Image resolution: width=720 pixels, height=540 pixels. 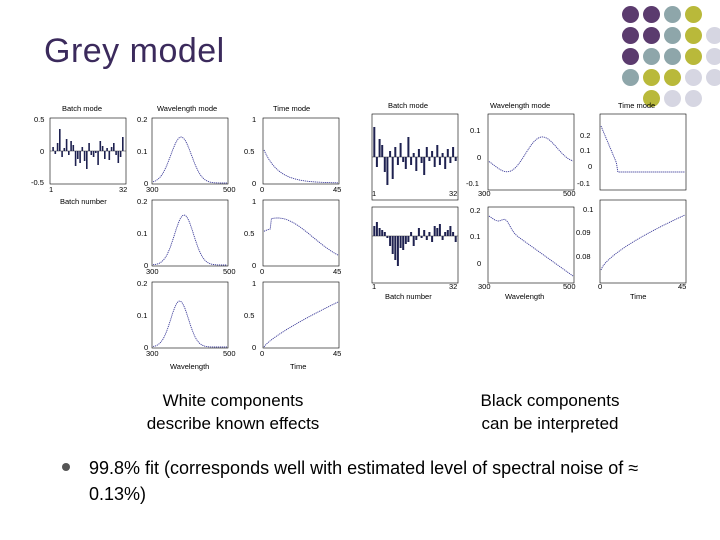 What do you see at coordinates (233, 423) in the screenshot?
I see `left-caption-line2: describe known effects` at bounding box center [233, 423].